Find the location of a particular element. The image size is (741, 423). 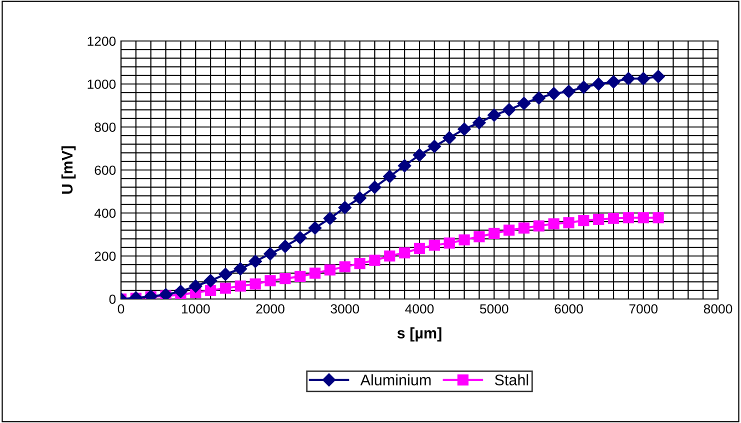

y-tick-label: 200 is located at coordinates (105, 256).